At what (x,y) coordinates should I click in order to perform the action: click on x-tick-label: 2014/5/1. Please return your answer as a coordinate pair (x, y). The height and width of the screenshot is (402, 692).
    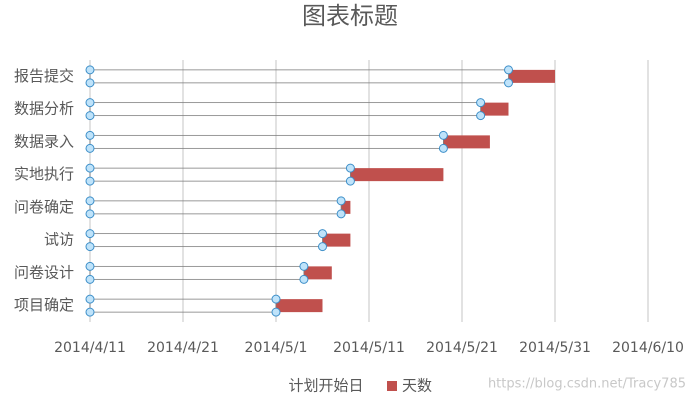
    Looking at the image, I should click on (276, 348).